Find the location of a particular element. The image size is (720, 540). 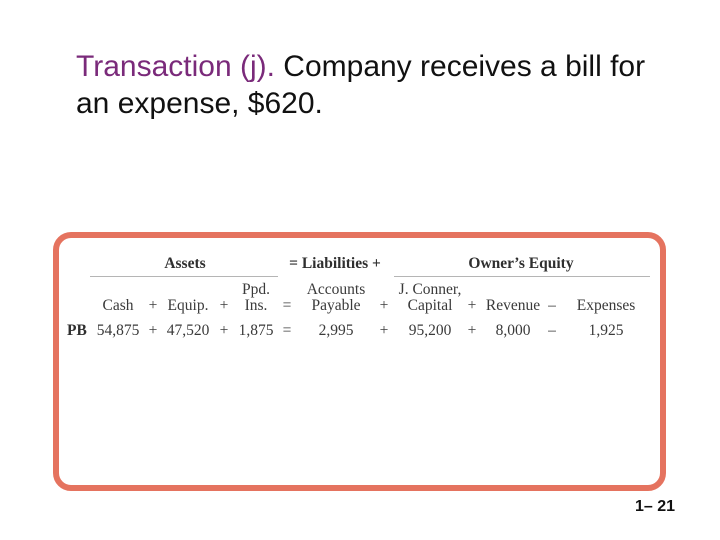

transaction-label: Transaction (j). is located at coordinates (175, 66).